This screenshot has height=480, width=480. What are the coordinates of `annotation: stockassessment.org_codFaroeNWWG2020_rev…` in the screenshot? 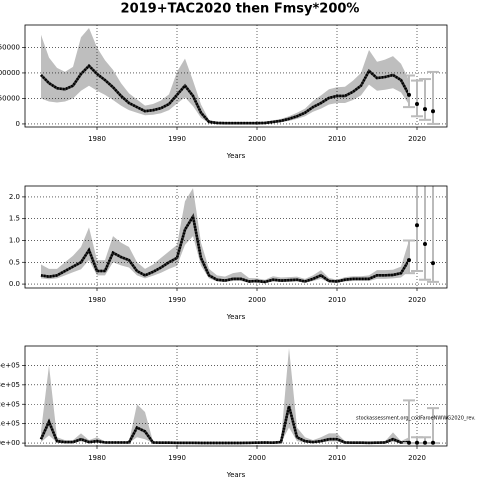 It's located at (416, 419).